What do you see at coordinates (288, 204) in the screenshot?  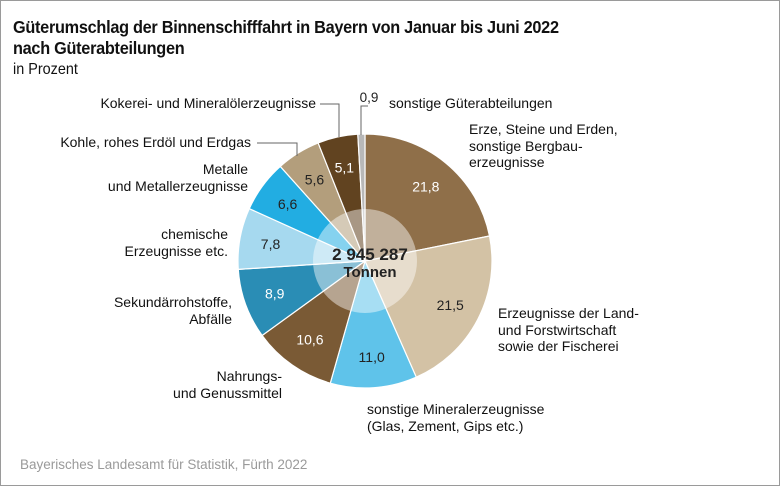 I see `slice-value-metalle-und-metallerzeugnisse: 6,6` at bounding box center [288, 204].